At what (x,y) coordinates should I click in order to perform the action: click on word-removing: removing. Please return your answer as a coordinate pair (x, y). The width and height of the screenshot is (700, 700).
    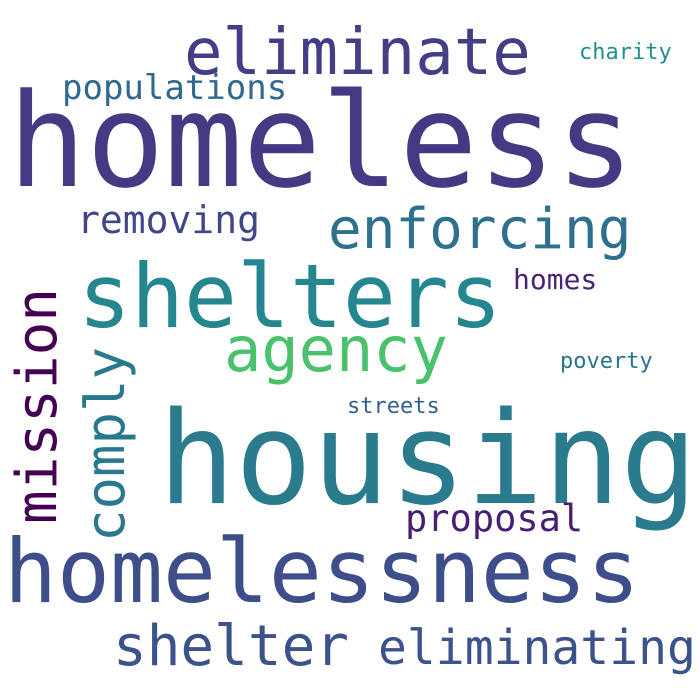
    Looking at the image, I should click on (169, 220).